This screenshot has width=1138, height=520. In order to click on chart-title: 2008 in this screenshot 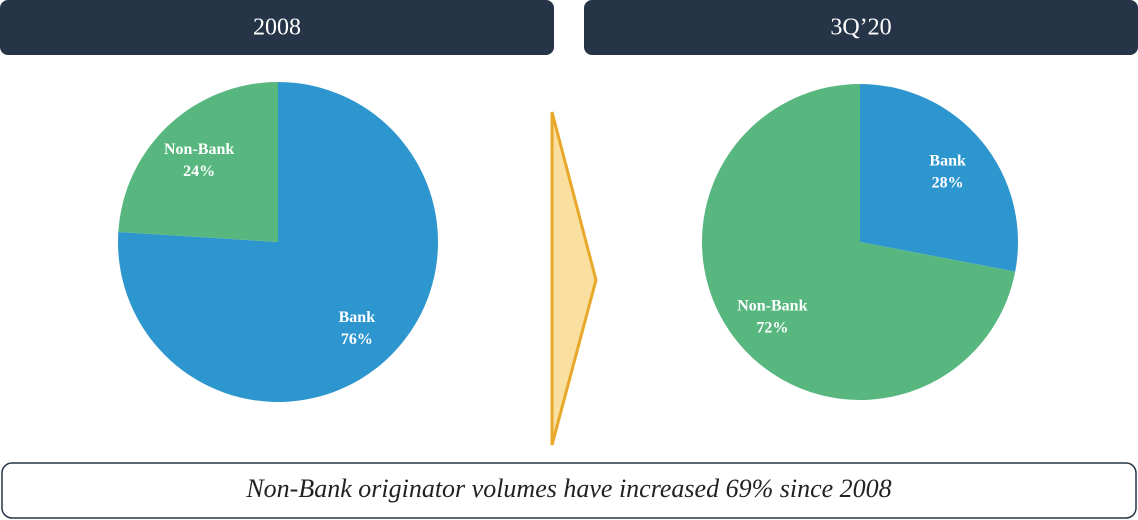, I will do `click(277, 28)`.